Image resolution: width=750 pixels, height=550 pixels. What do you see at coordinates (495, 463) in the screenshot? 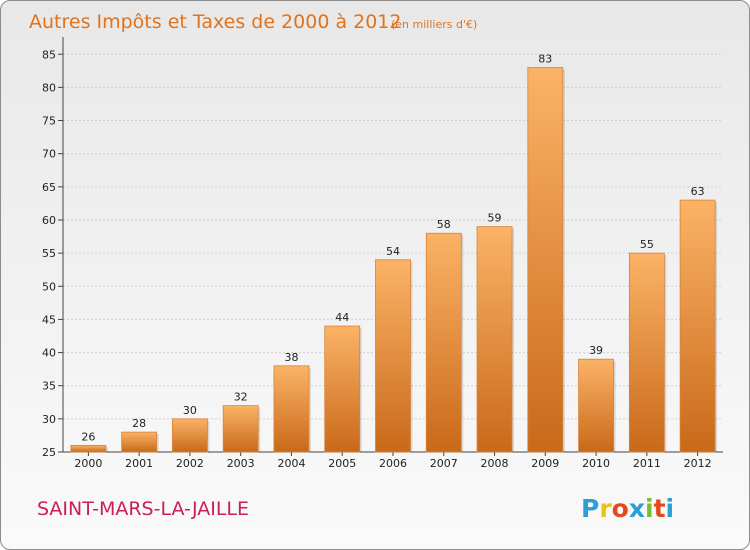
I see `x-tick-label: 2008` at bounding box center [495, 463].